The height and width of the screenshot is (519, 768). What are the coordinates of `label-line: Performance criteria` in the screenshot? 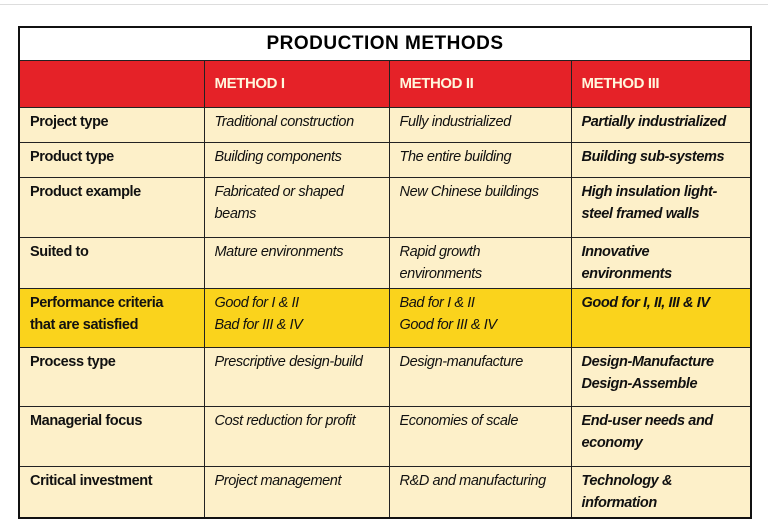 It's located at (97, 303).